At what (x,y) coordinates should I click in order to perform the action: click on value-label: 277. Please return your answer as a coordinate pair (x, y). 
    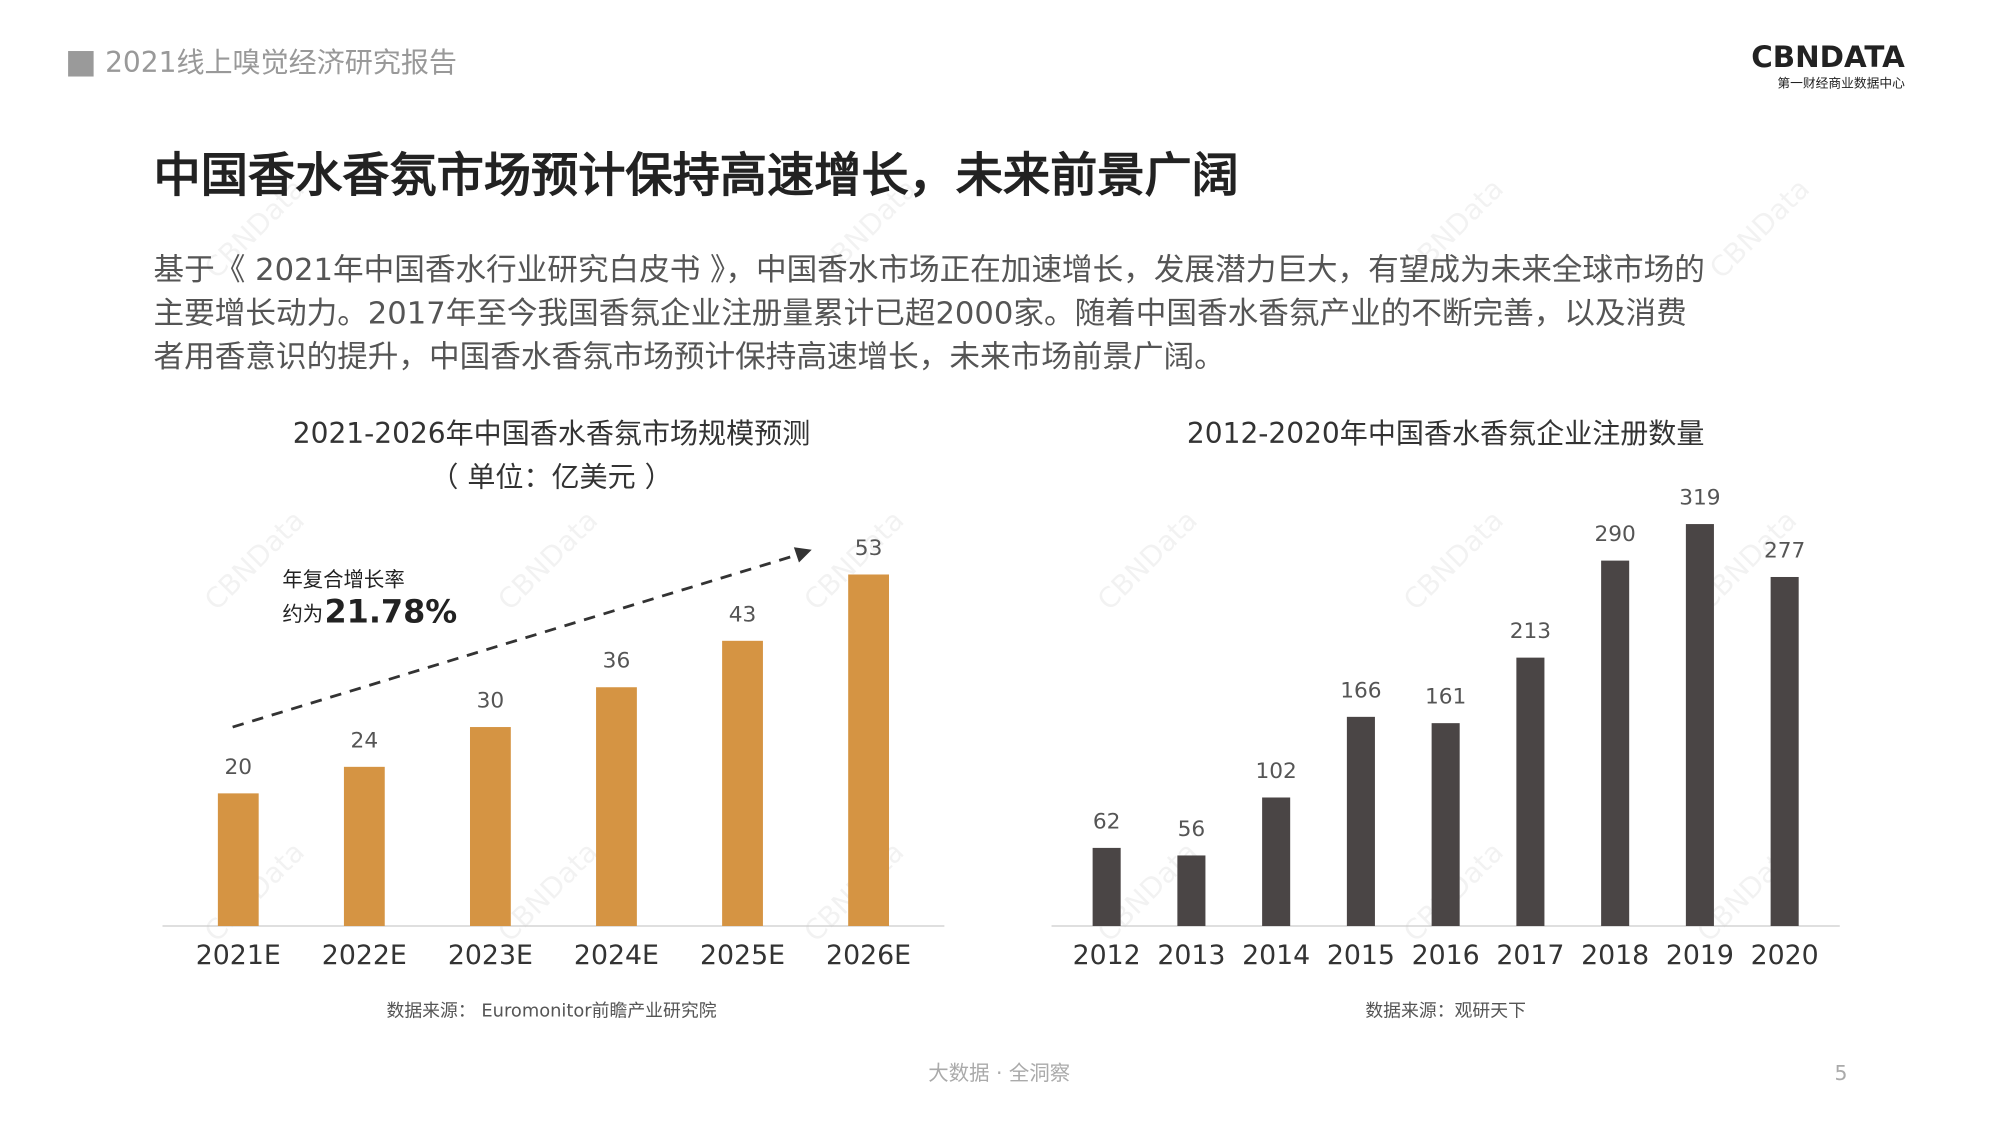
    Looking at the image, I should click on (1784, 550).